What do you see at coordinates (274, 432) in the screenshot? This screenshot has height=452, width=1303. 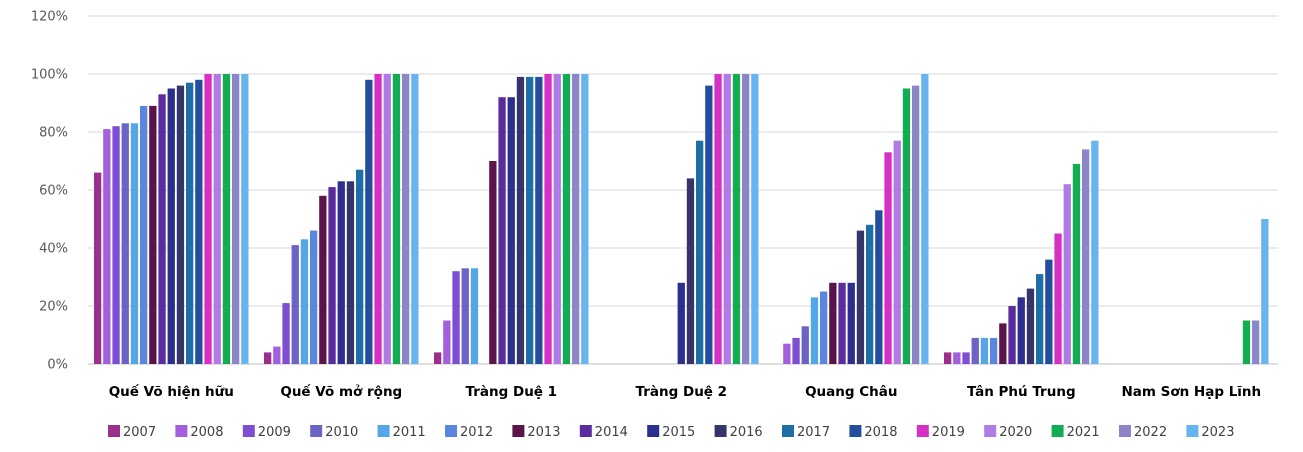 I see `legend-label: 2009` at bounding box center [274, 432].